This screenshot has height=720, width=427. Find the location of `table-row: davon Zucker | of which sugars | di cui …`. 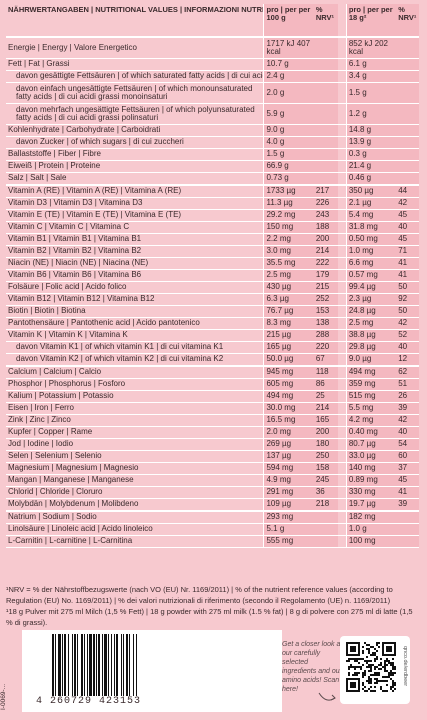

table-row: davon Zucker | of which sugars | di cui … is located at coordinates (212, 142).